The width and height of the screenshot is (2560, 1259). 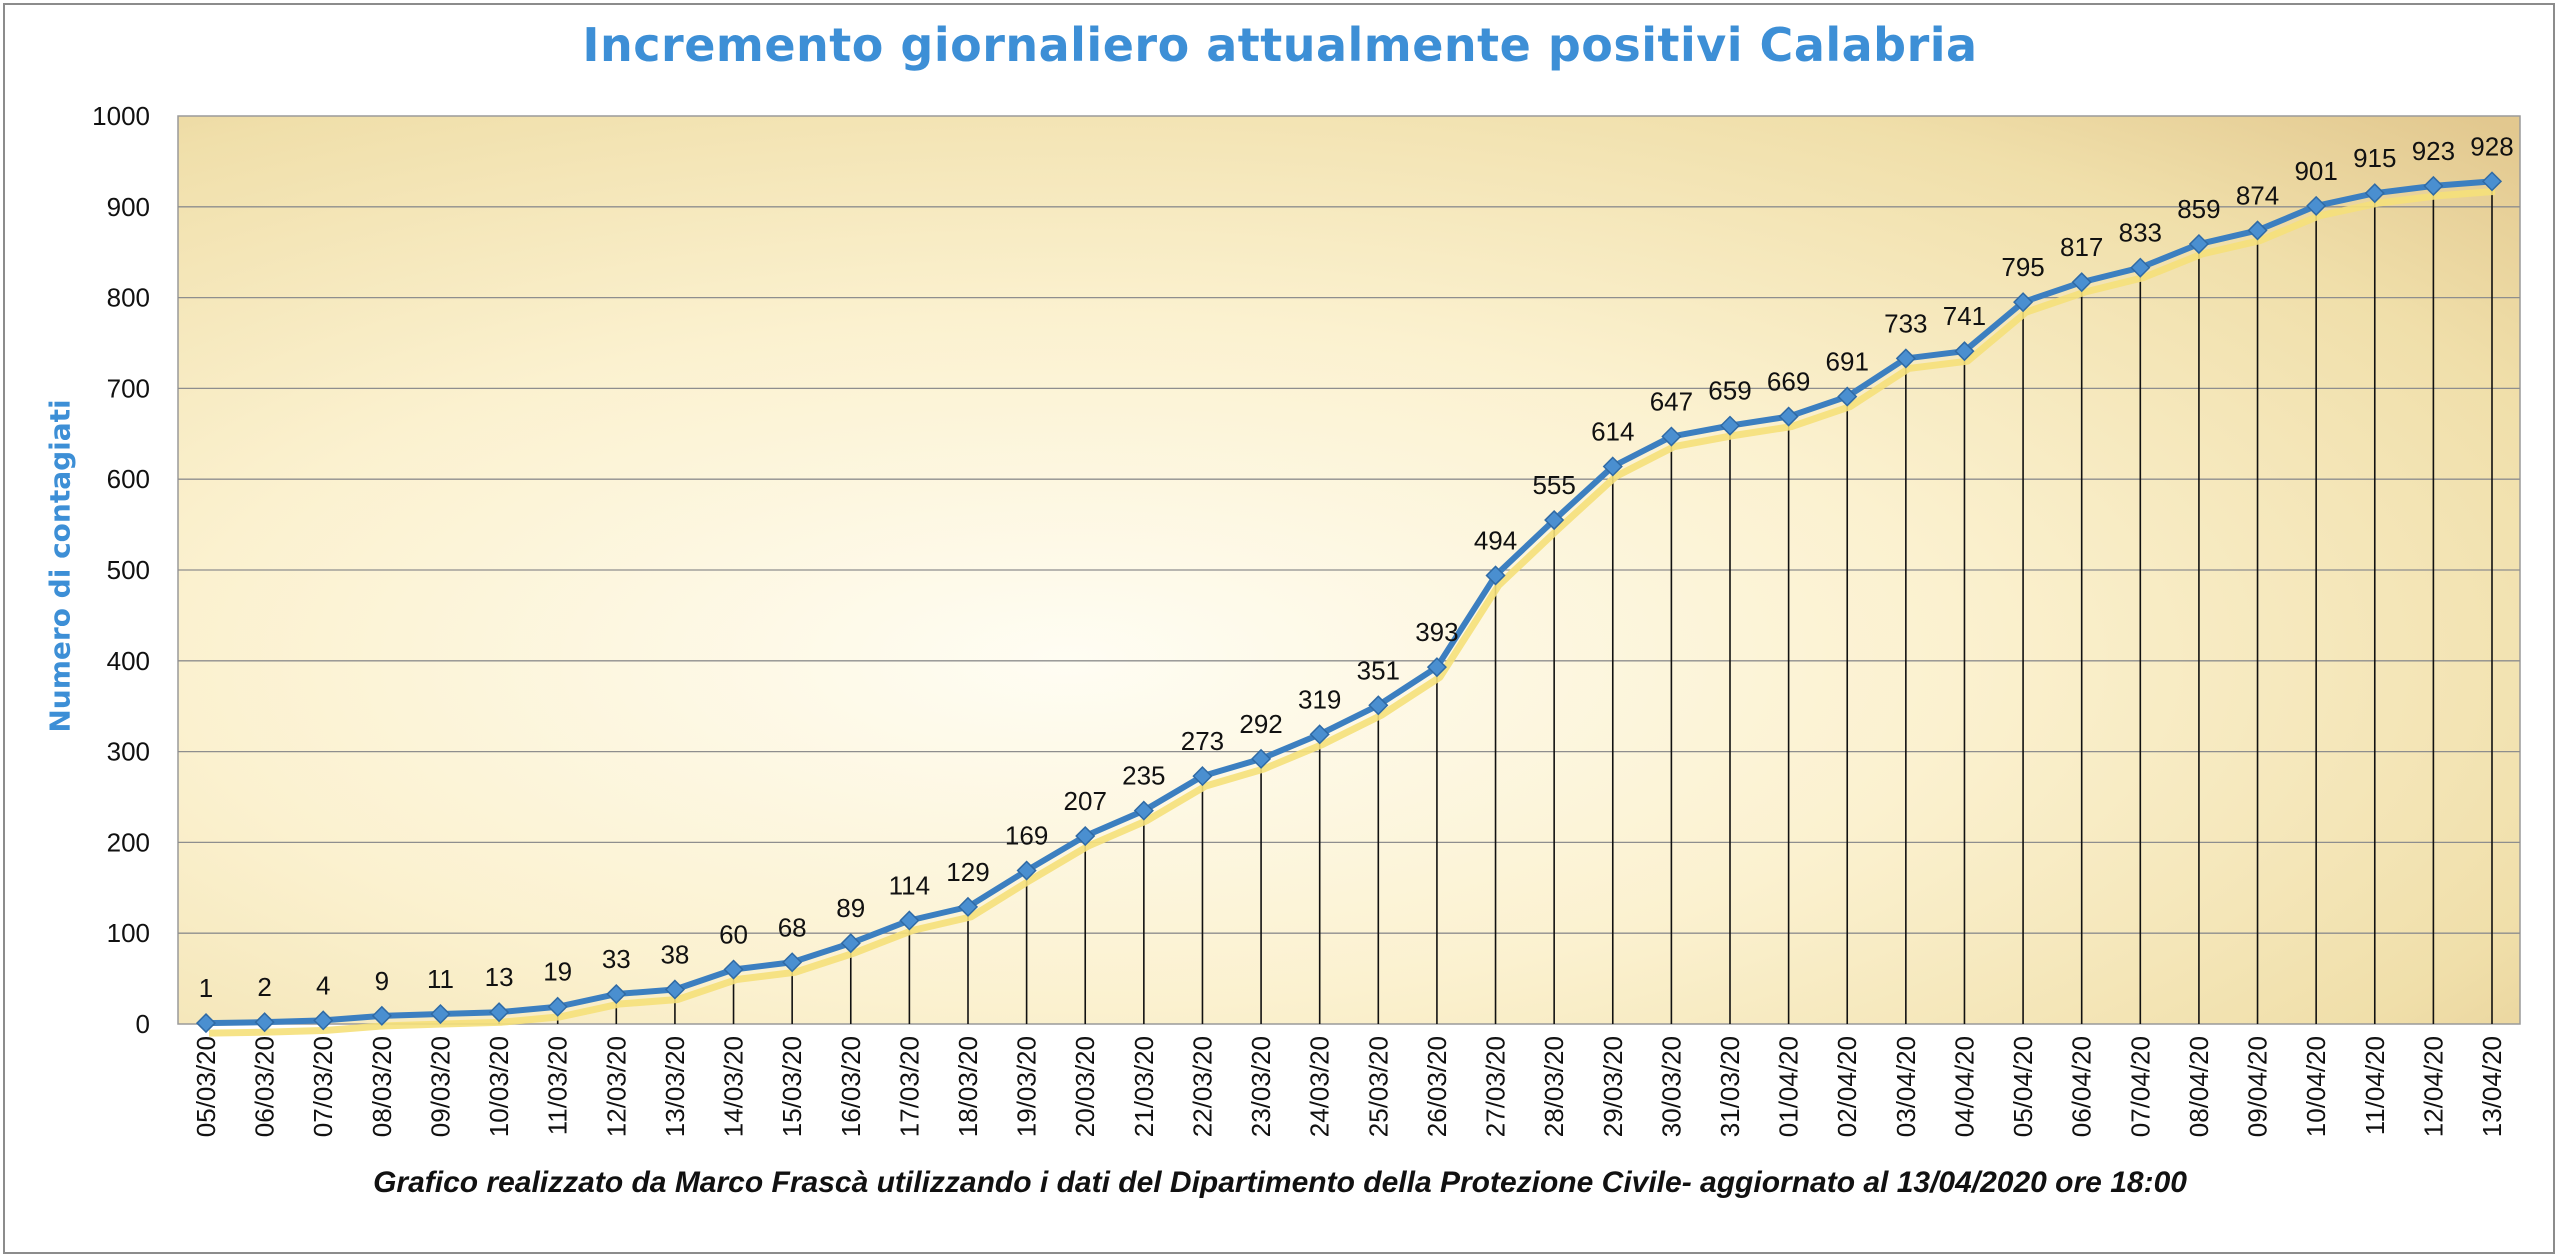 I want to click on y-tick-label: 500, so click(x=128, y=570).